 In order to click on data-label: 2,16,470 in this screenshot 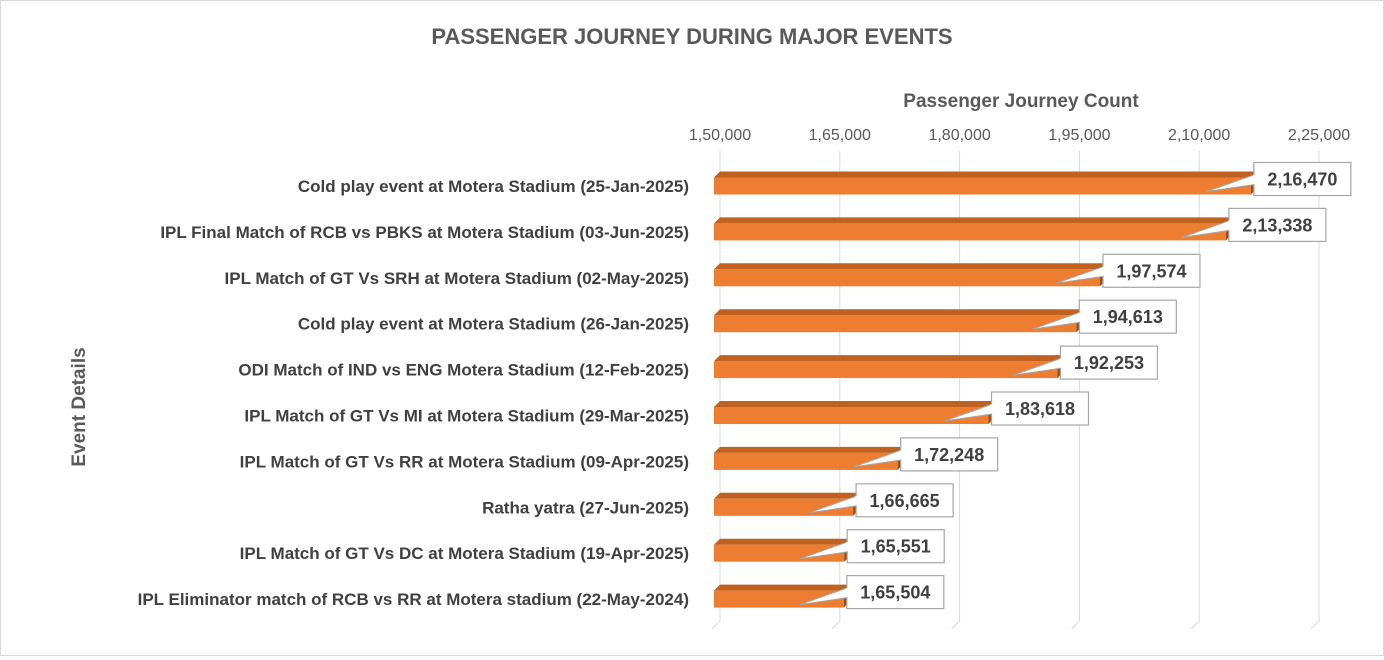, I will do `click(1302, 180)`.